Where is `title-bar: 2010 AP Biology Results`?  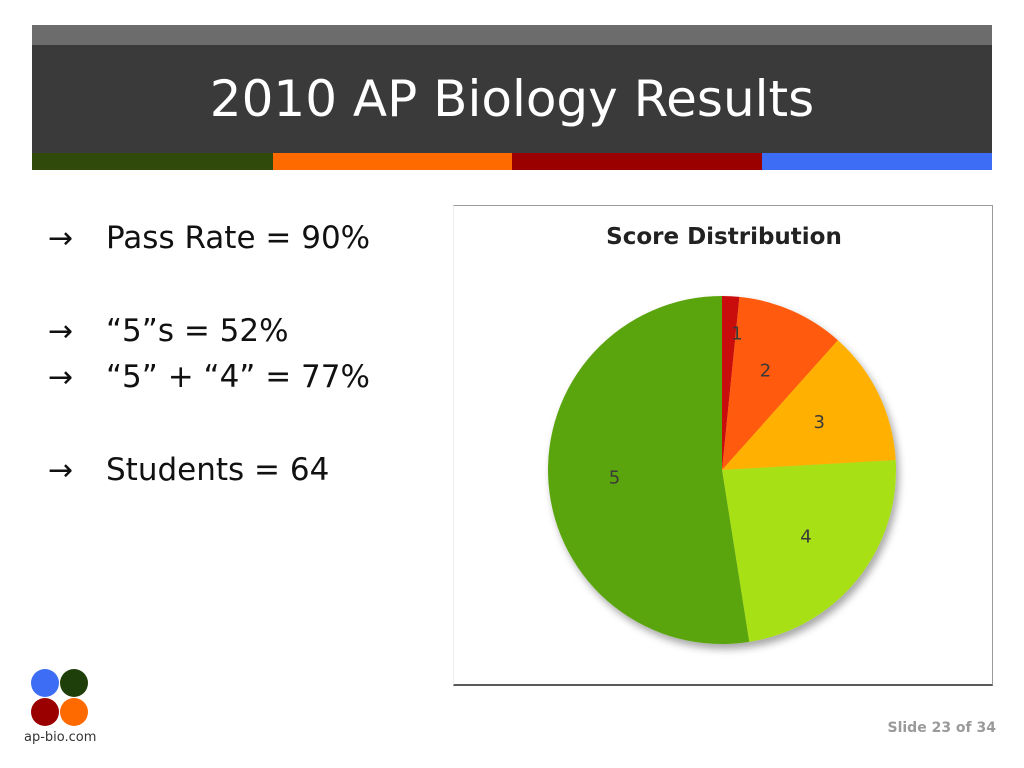
title-bar: 2010 AP Biology Results is located at coordinates (512, 99).